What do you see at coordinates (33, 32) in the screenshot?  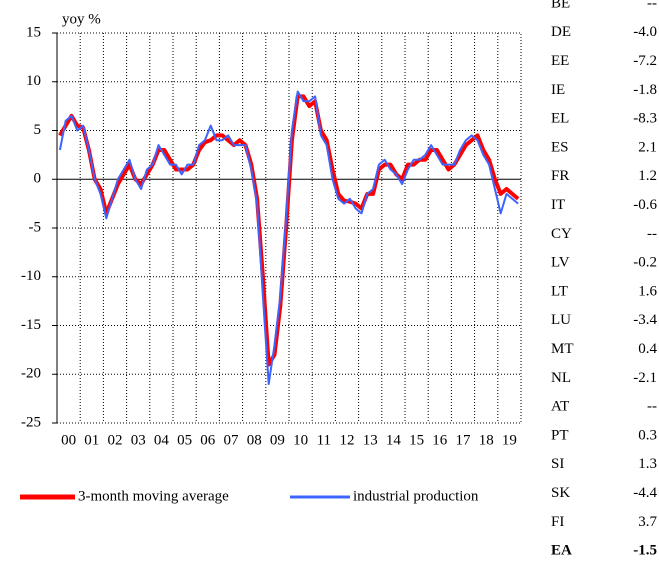 I see `y-tick-label: 15` at bounding box center [33, 32].